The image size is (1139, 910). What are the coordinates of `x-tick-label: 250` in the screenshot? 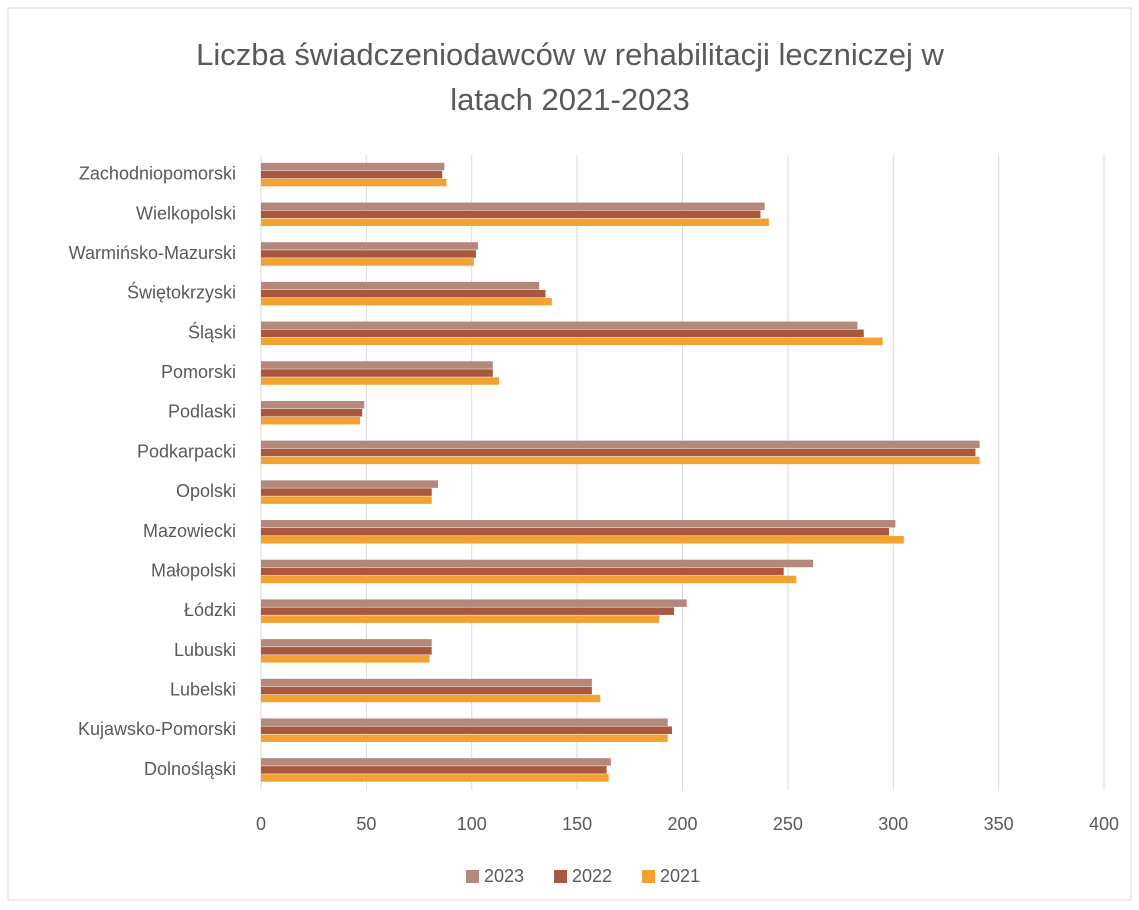 It's located at (788, 824).